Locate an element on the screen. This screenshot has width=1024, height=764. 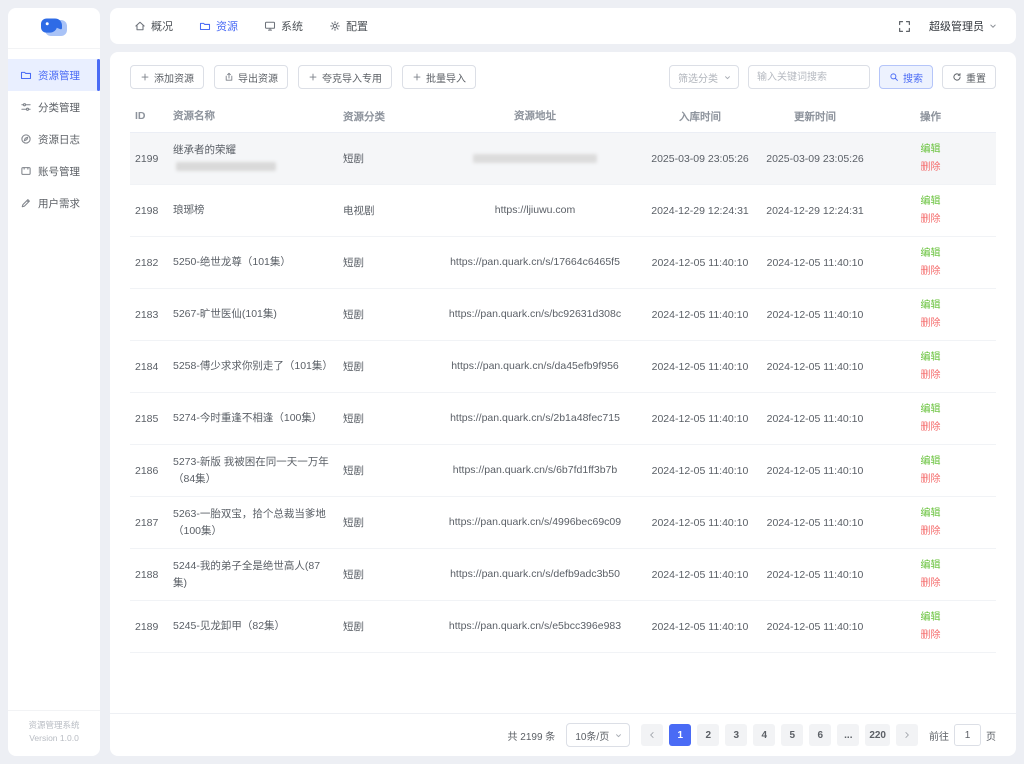
search-button: 搜索 is located at coordinates (906, 77).